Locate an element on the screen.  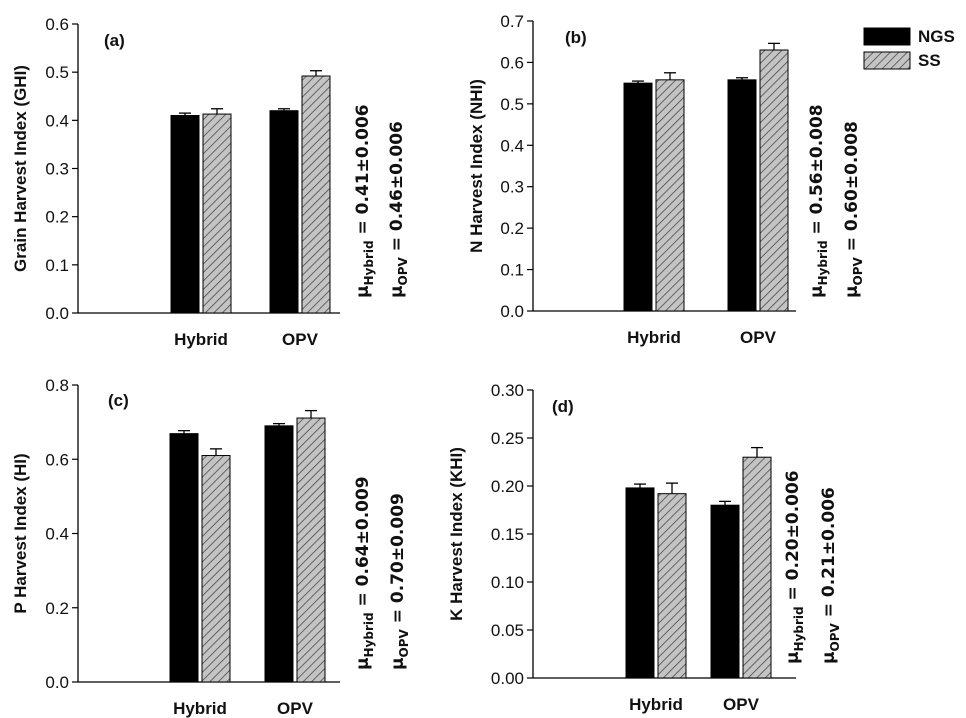
mean-annotation: μHybrid = 0.56±0.008 is located at coordinates (818, 201).